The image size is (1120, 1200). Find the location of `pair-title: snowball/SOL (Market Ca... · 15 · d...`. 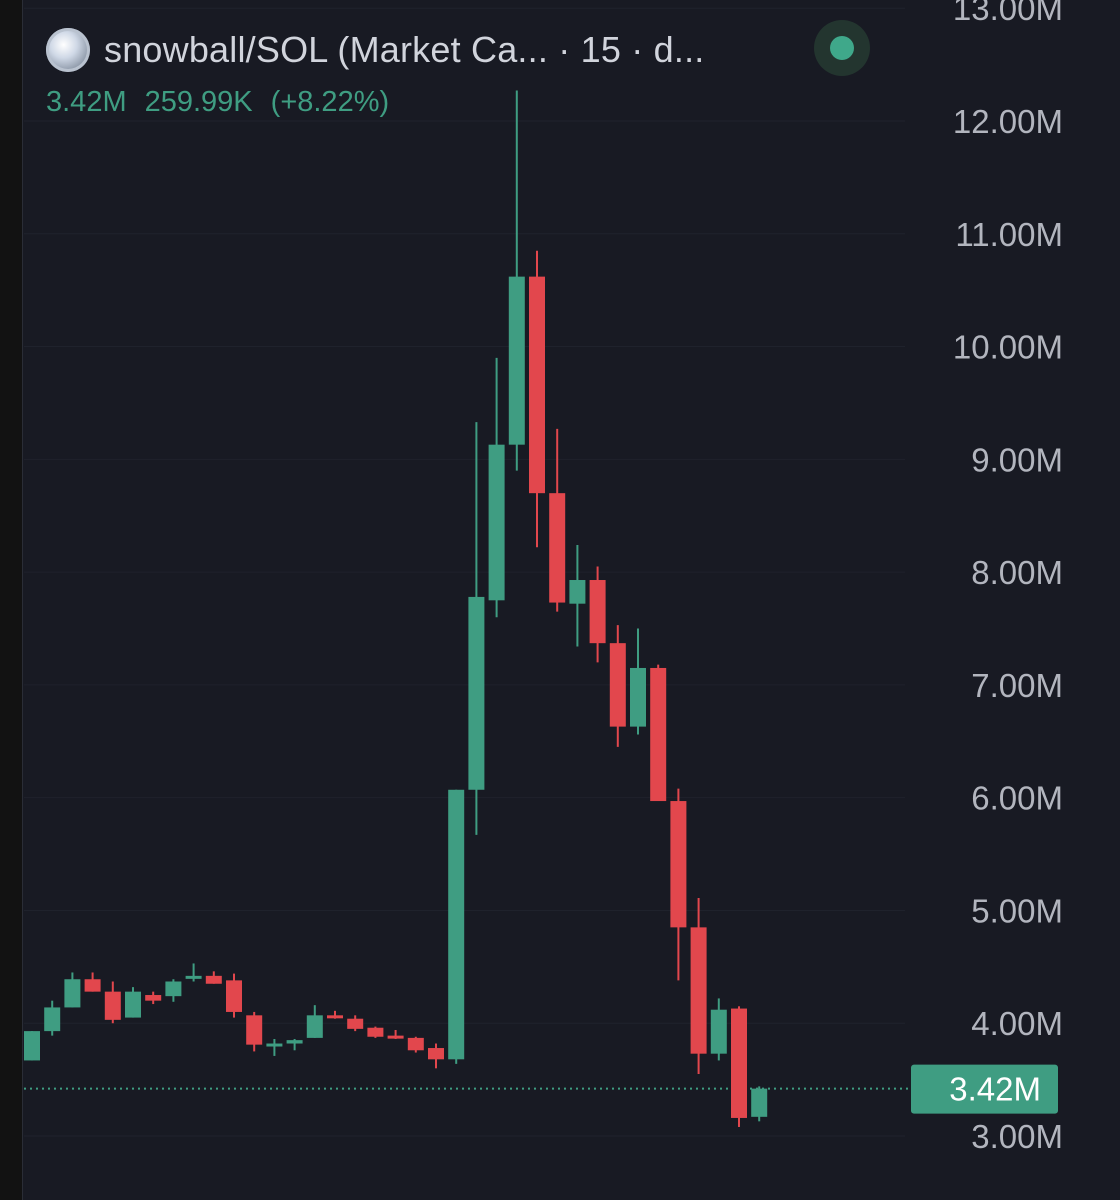

pair-title: snowball/SOL (Market Ca... · 15 · d... is located at coordinates (404, 49).